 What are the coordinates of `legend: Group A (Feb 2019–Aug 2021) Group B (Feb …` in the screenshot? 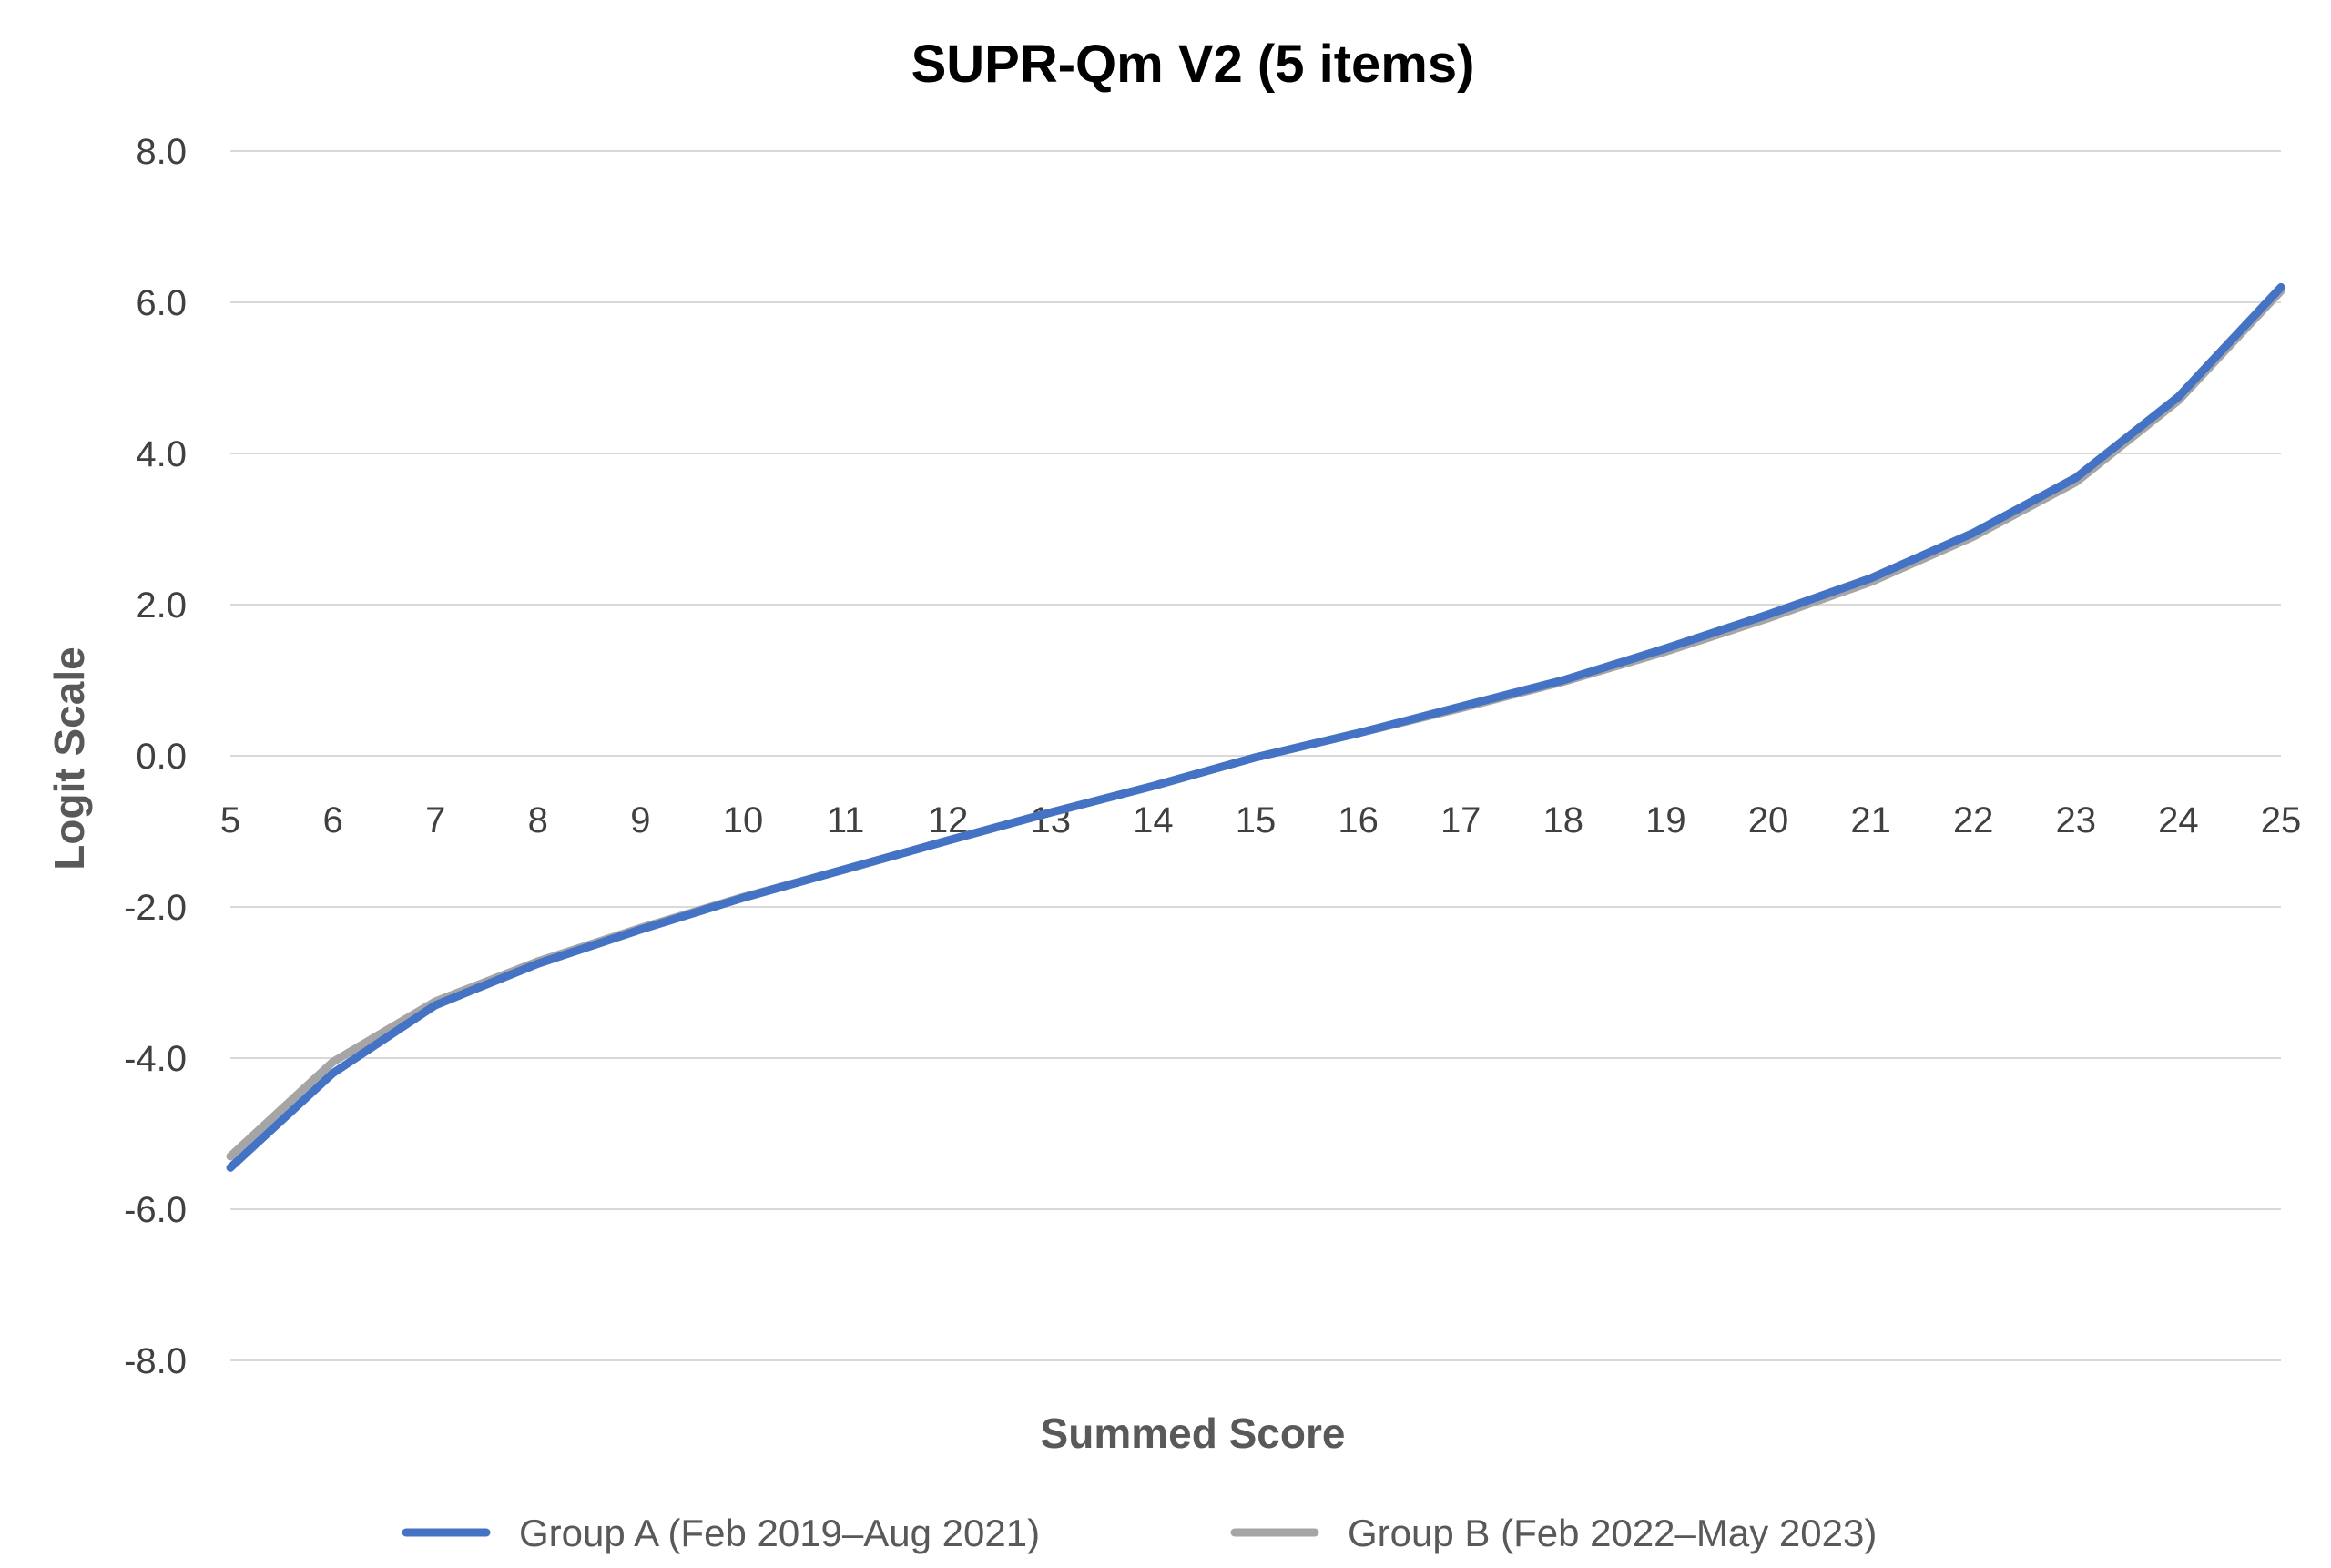 It's located at (1139, 1533).